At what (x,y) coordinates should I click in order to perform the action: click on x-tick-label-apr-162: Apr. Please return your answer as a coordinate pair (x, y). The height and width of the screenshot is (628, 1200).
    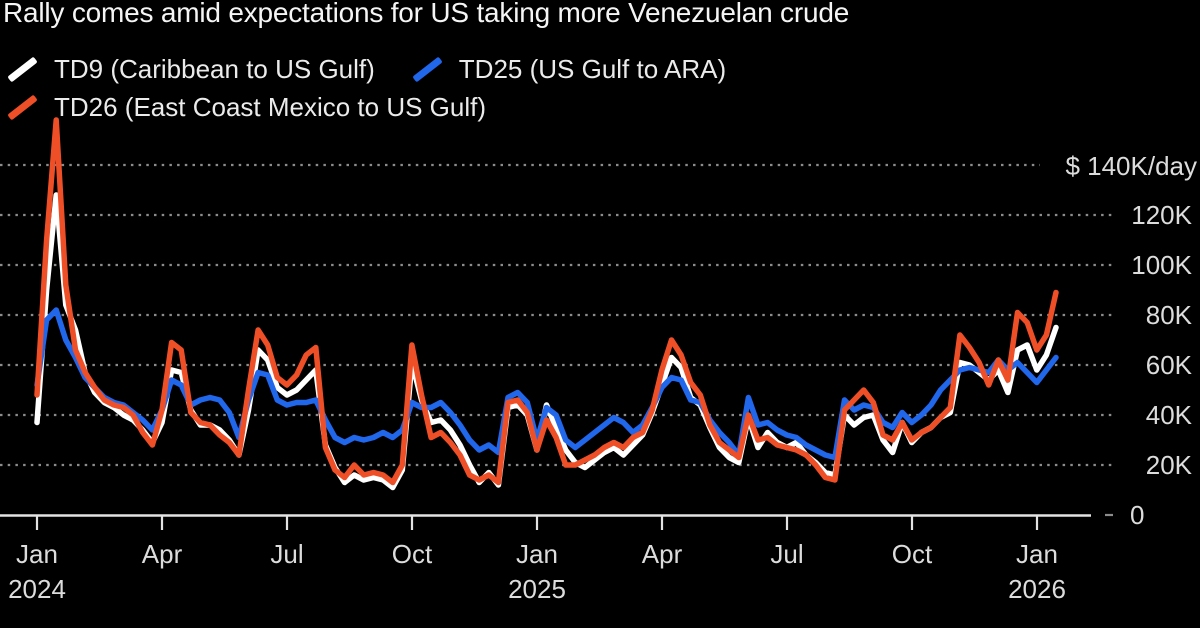
    Looking at the image, I should click on (162, 554).